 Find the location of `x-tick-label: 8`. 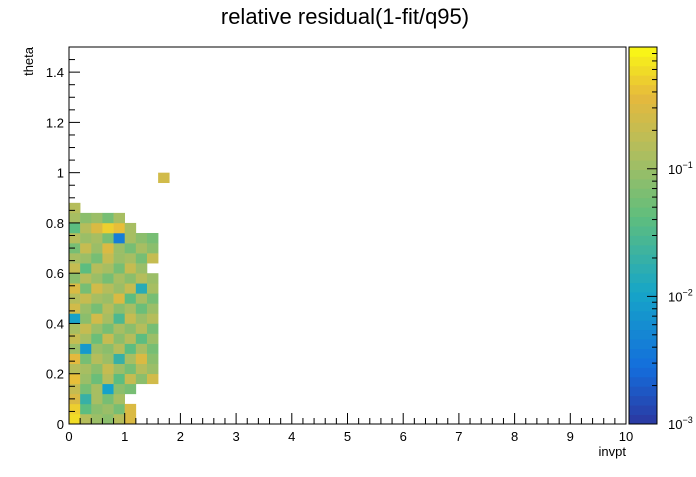

x-tick-label: 8 is located at coordinates (514, 436).